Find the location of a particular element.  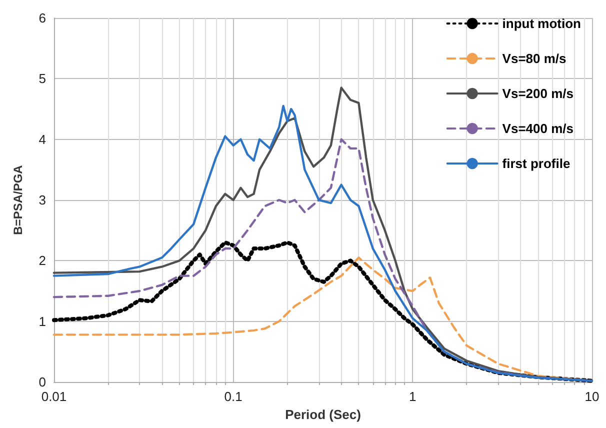

x-tick-label: 0.01 is located at coordinates (54, 396).